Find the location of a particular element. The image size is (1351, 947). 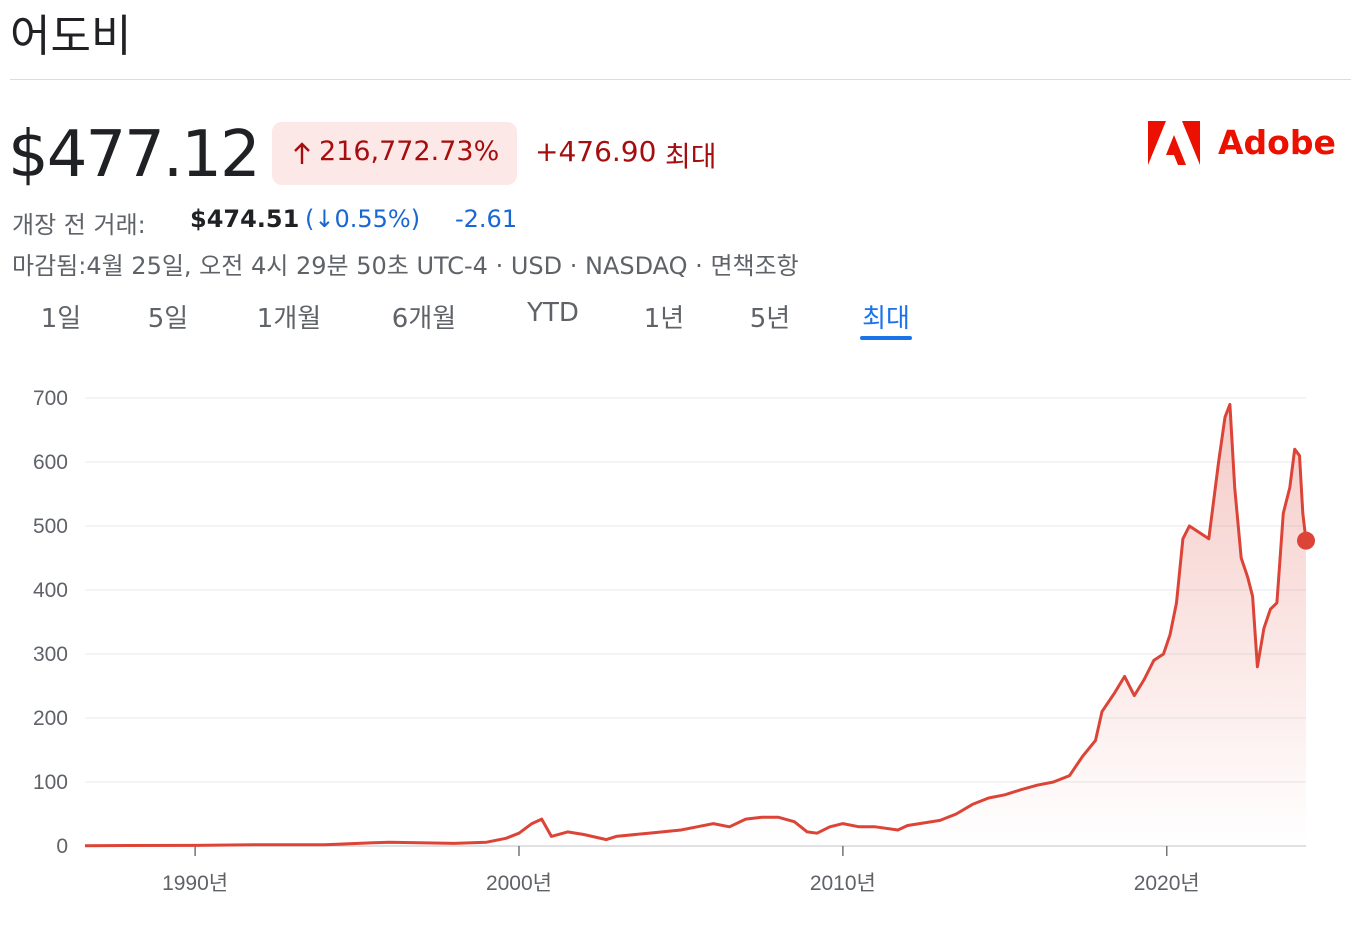

y-tick-label: 200 is located at coordinates (50, 718).